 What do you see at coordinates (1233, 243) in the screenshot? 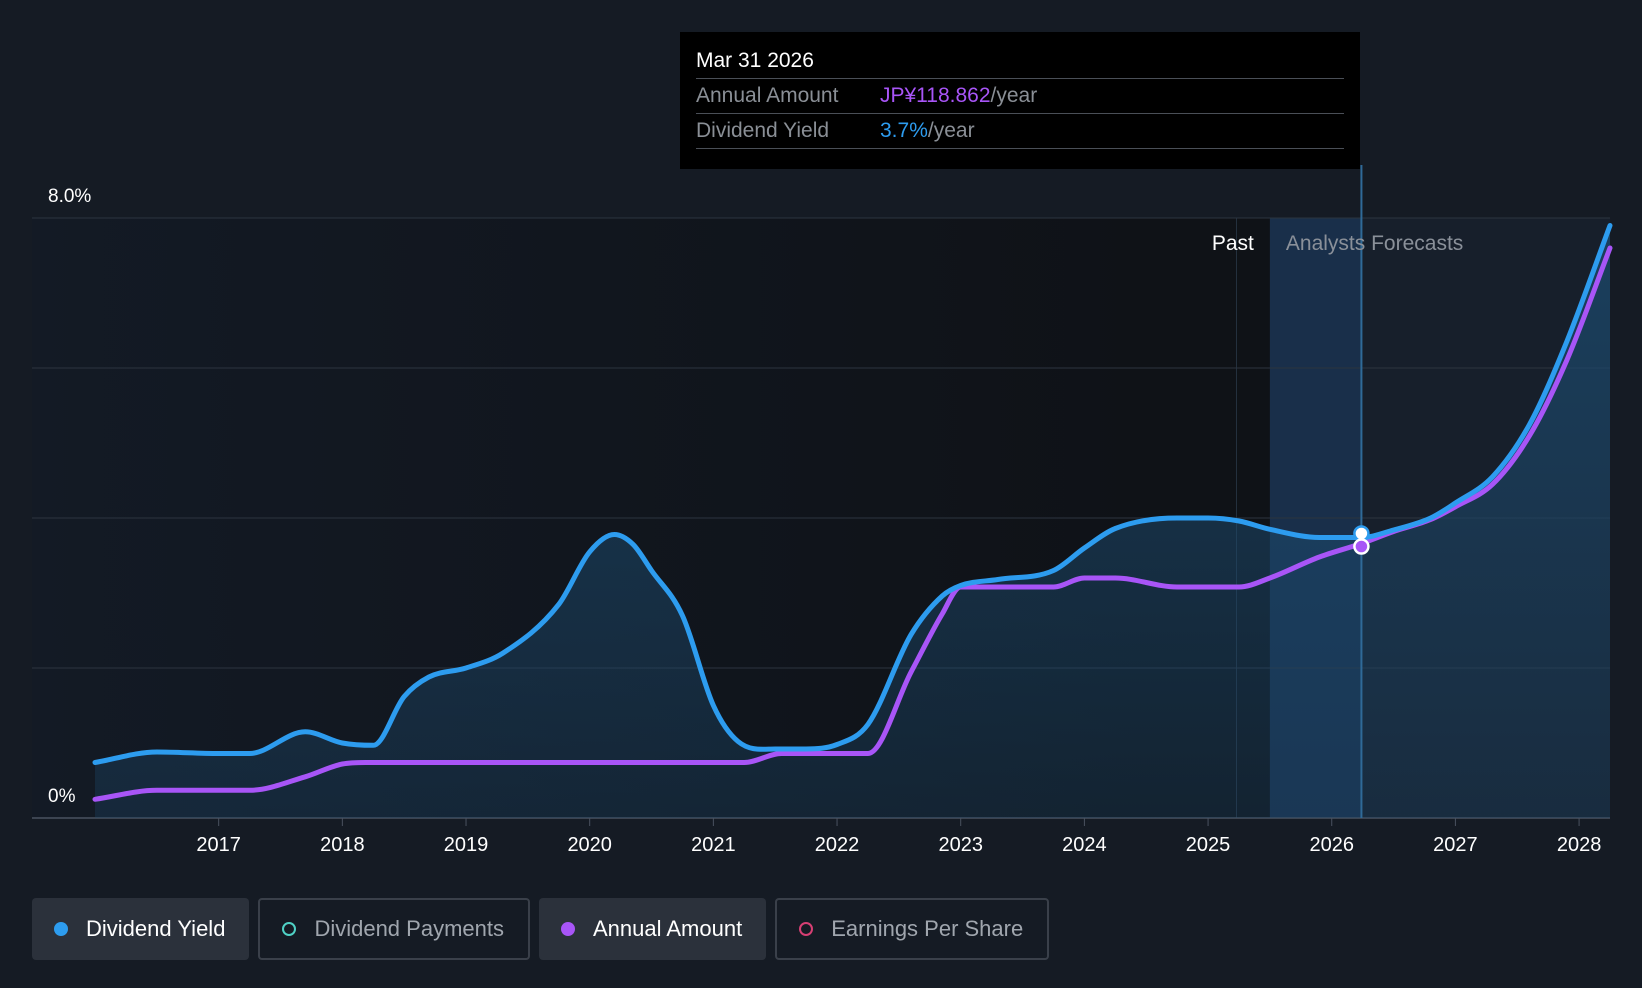
I see `past-label: Past` at bounding box center [1233, 243].